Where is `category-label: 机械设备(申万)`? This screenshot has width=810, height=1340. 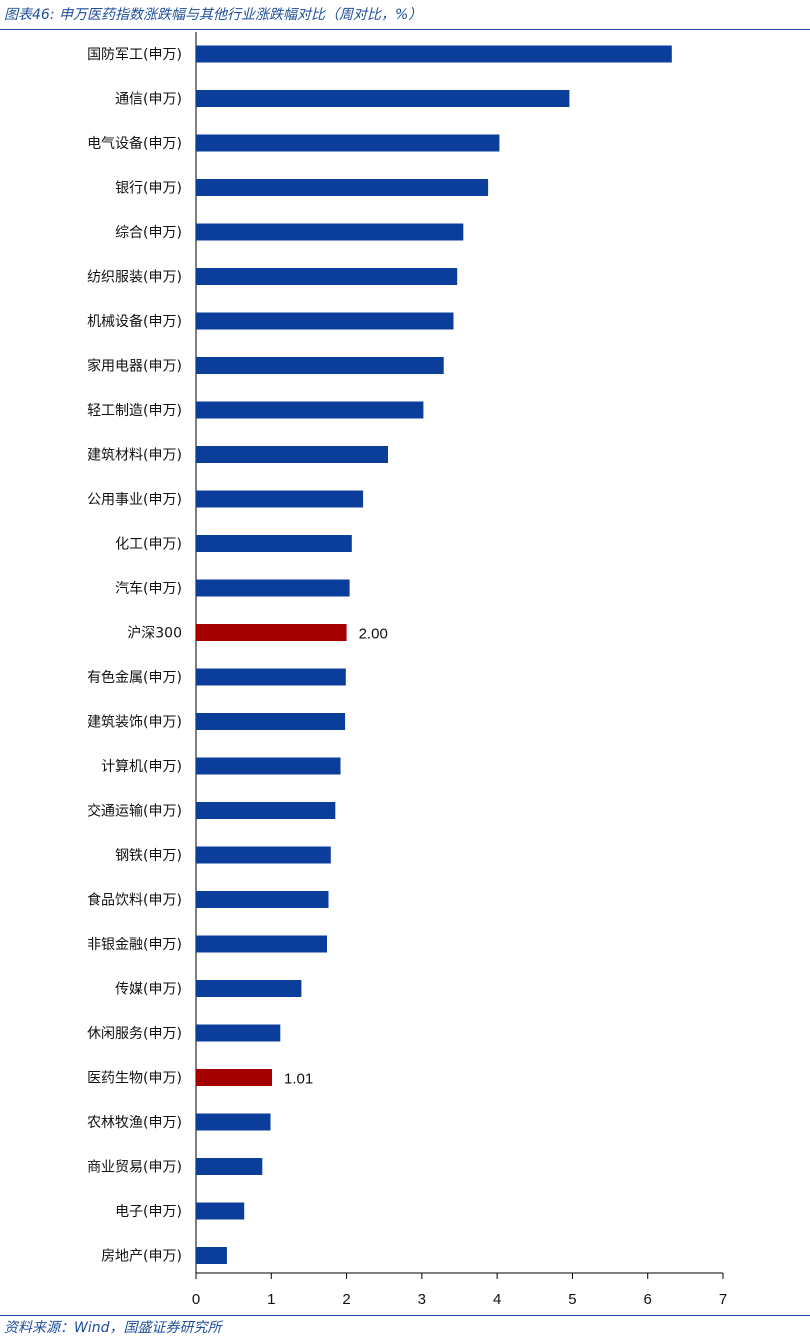
category-label: 机械设备(申万) is located at coordinates (134, 321).